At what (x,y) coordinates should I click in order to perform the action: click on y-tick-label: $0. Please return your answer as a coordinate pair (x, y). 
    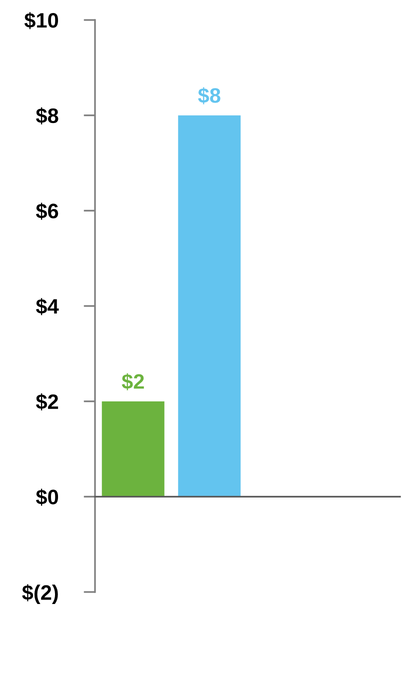
    Looking at the image, I should click on (47, 497).